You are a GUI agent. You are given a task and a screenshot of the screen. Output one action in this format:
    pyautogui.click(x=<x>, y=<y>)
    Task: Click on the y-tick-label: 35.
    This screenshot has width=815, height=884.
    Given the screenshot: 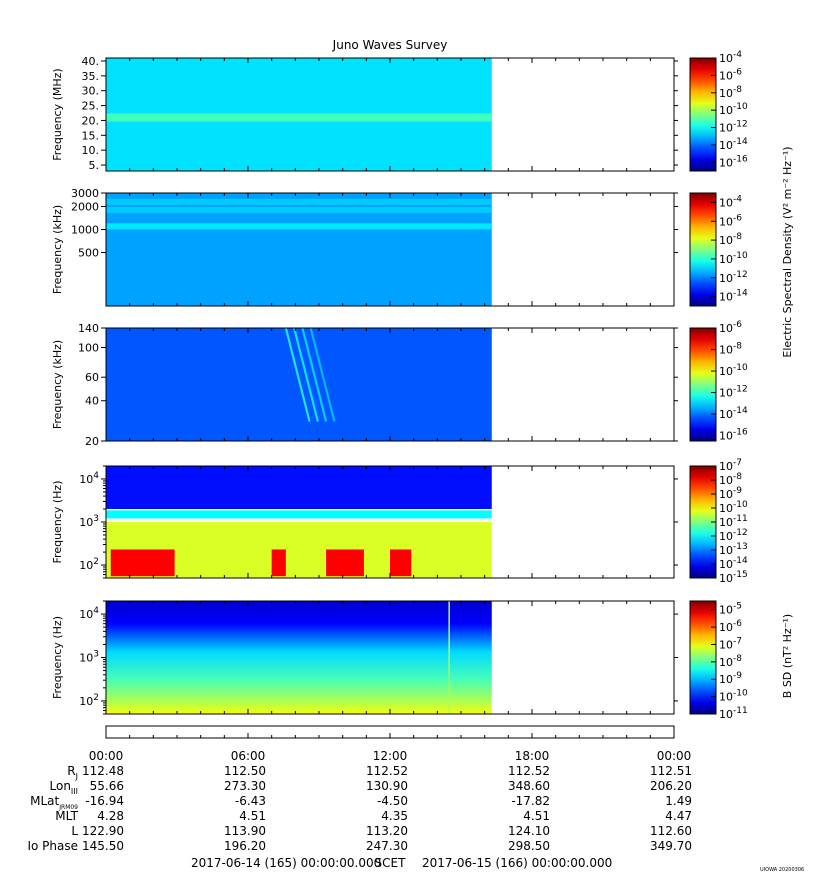 What is the action you would take?
    pyautogui.click(x=91, y=76)
    